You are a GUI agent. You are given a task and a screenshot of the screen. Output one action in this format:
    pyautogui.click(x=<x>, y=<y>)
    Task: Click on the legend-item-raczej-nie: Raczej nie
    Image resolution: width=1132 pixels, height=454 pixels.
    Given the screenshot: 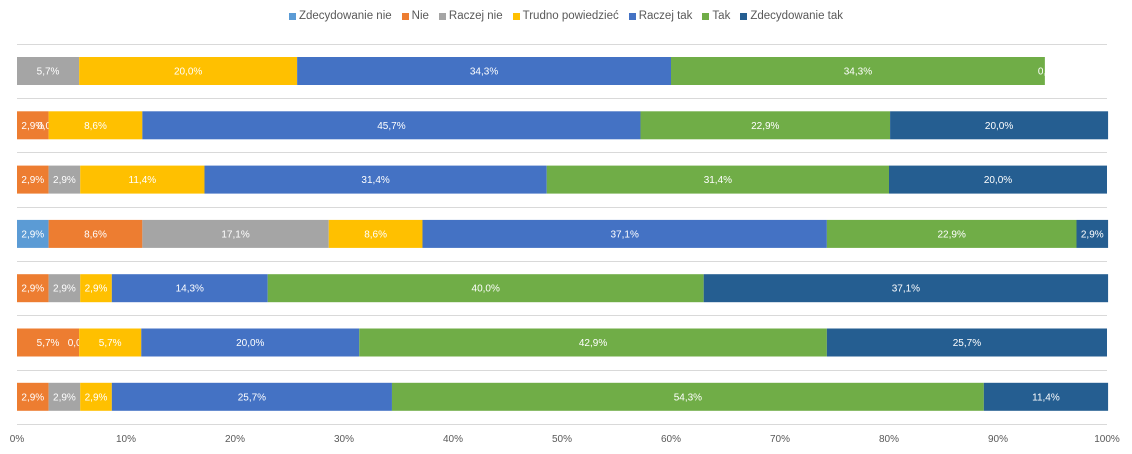 What is the action you would take?
    pyautogui.click(x=470, y=16)
    